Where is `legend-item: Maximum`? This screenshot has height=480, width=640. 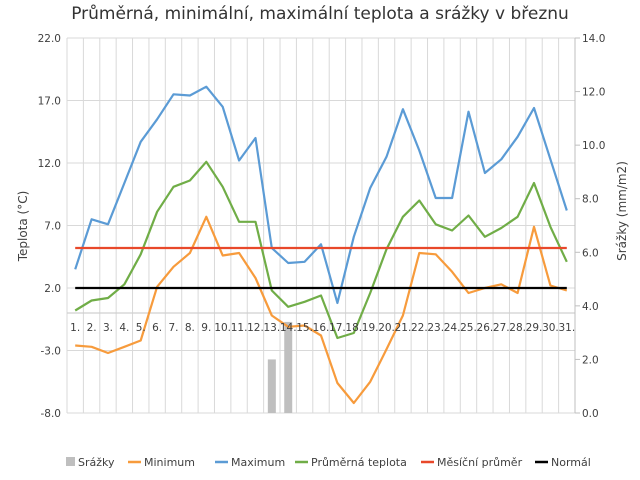 legend-item: Maximum is located at coordinates (250, 462).